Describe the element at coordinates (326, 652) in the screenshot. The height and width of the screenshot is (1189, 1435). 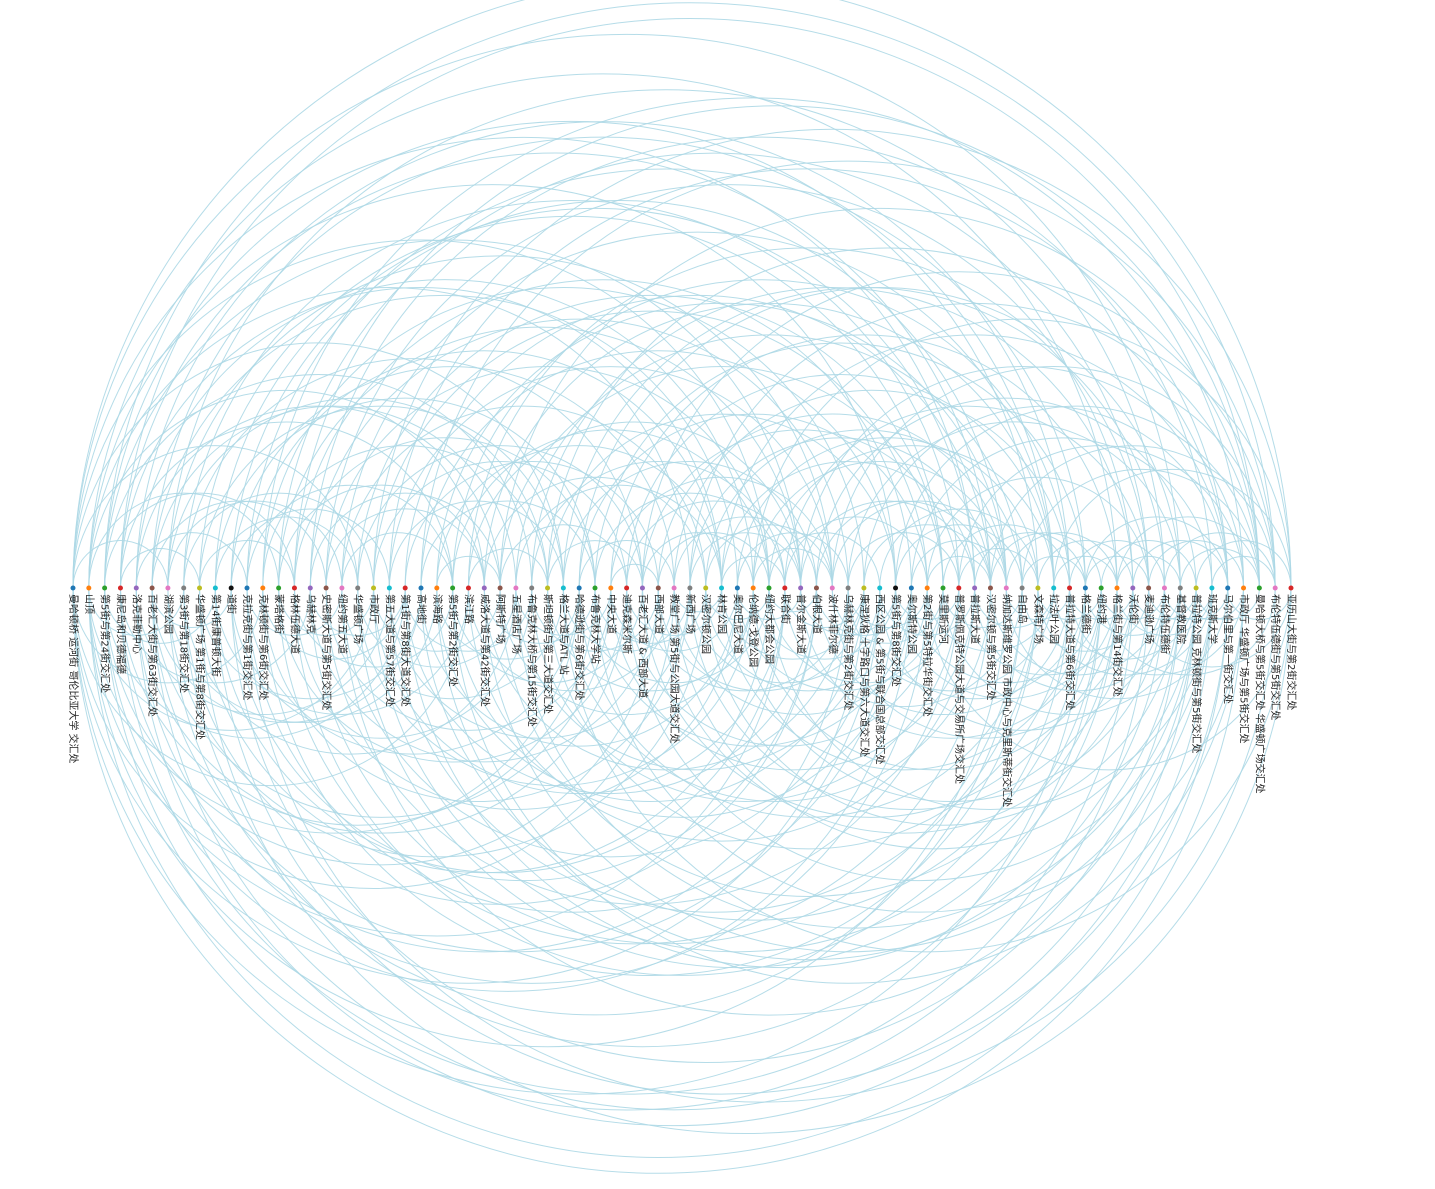
I see `node-label: 史密斯大道与第5街交汇处` at that location.